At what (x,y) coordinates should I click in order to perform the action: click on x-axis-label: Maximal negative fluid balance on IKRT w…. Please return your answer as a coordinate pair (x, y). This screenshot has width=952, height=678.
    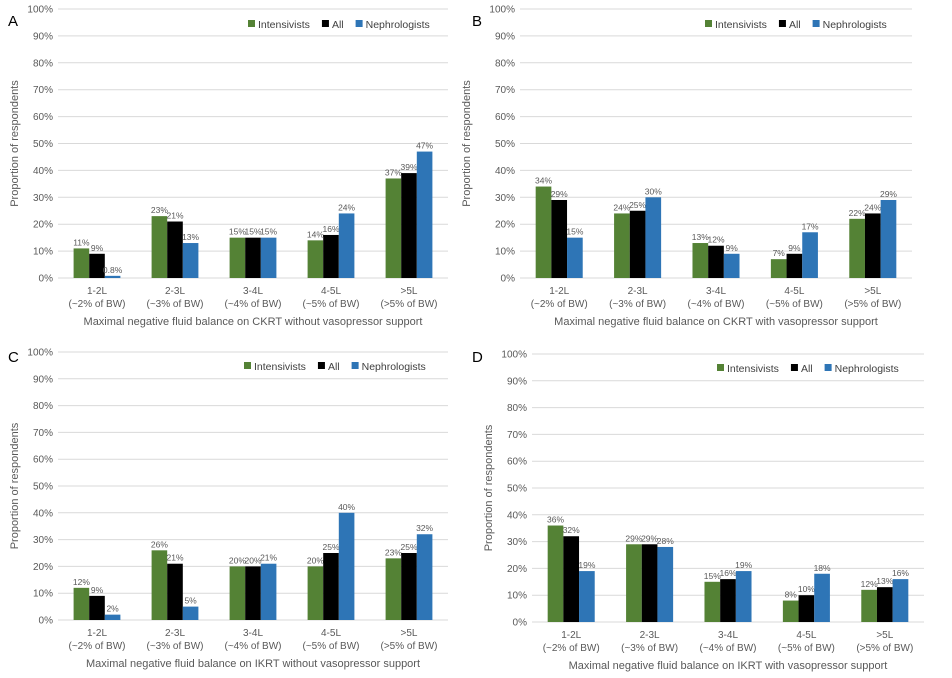
    Looking at the image, I should click on (728, 666).